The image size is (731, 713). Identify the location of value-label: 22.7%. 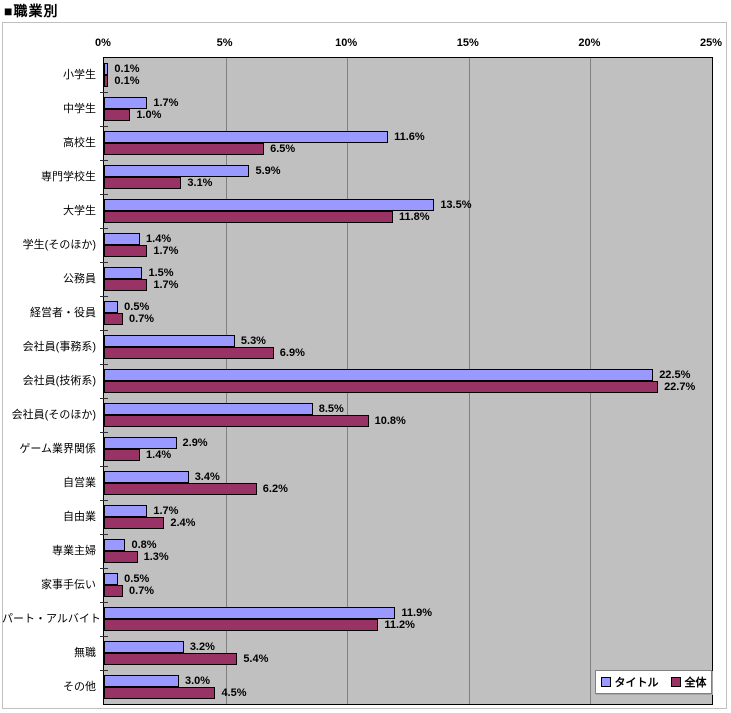
(680, 387).